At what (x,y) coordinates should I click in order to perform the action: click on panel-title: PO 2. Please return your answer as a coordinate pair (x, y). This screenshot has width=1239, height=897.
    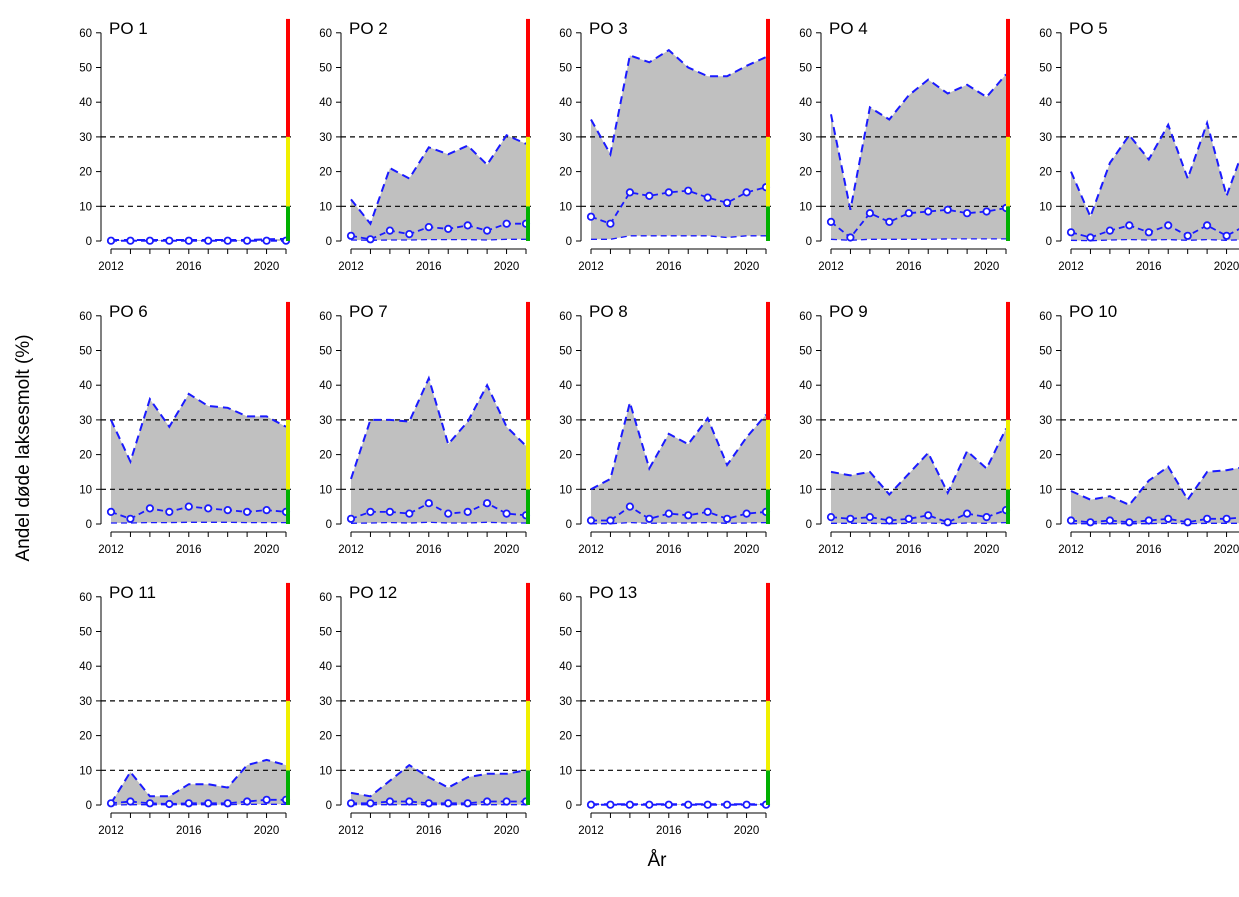
    Looking at the image, I should click on (368, 28).